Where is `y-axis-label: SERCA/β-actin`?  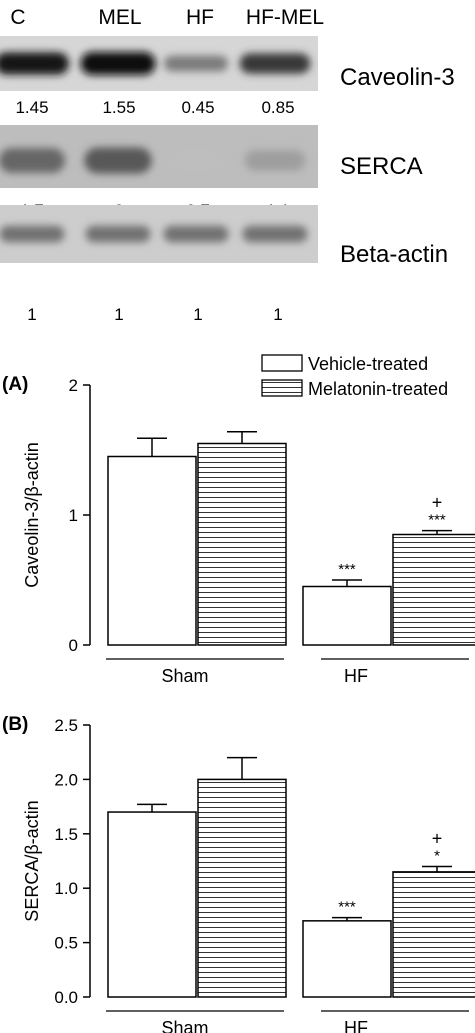
y-axis-label: SERCA/β-actin is located at coordinates (32, 860).